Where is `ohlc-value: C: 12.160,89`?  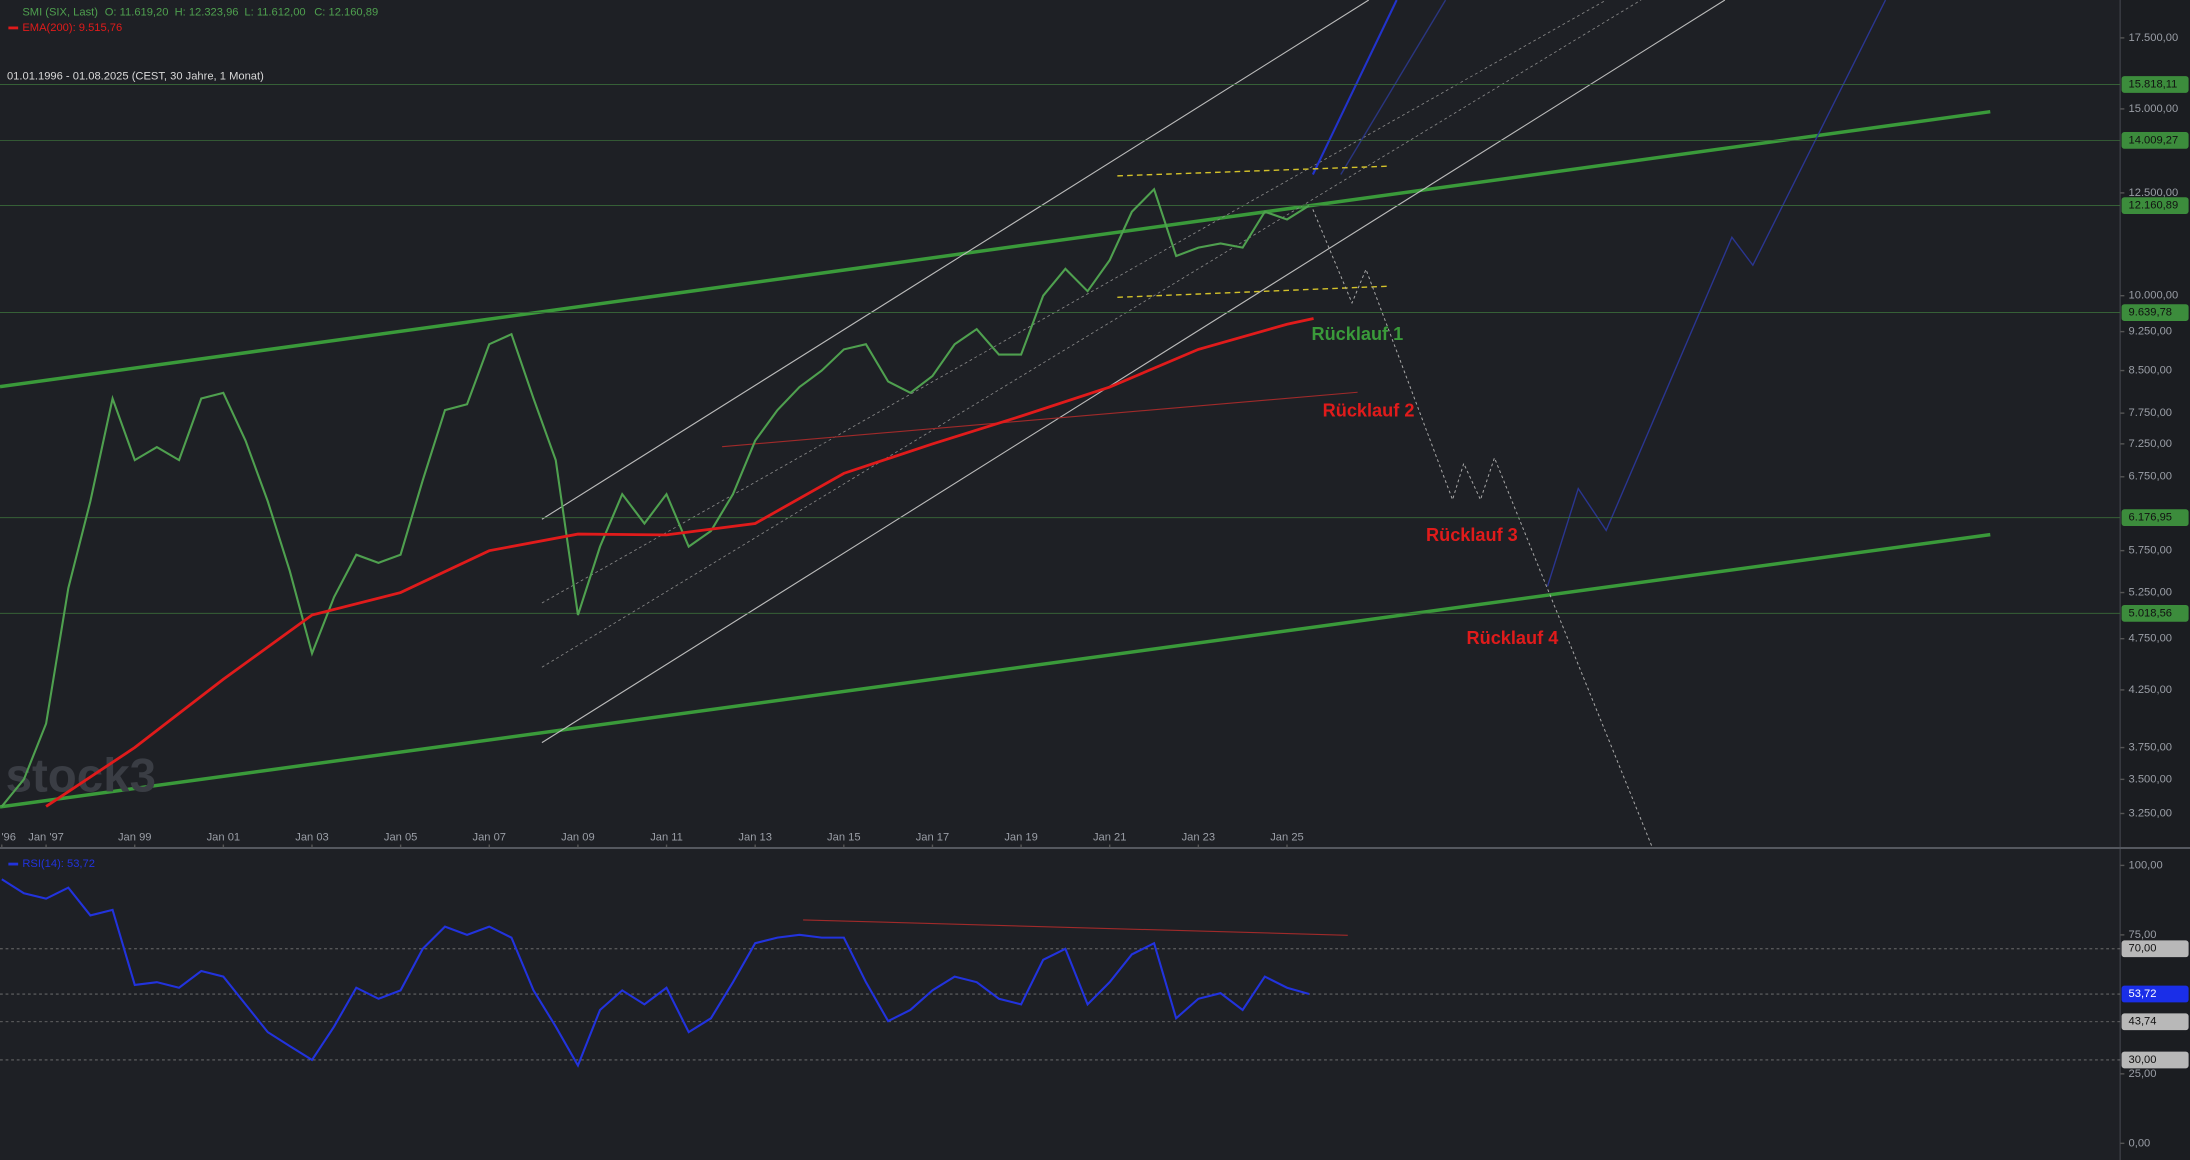
ohlc-value: C: 12.160,89 is located at coordinates (346, 13).